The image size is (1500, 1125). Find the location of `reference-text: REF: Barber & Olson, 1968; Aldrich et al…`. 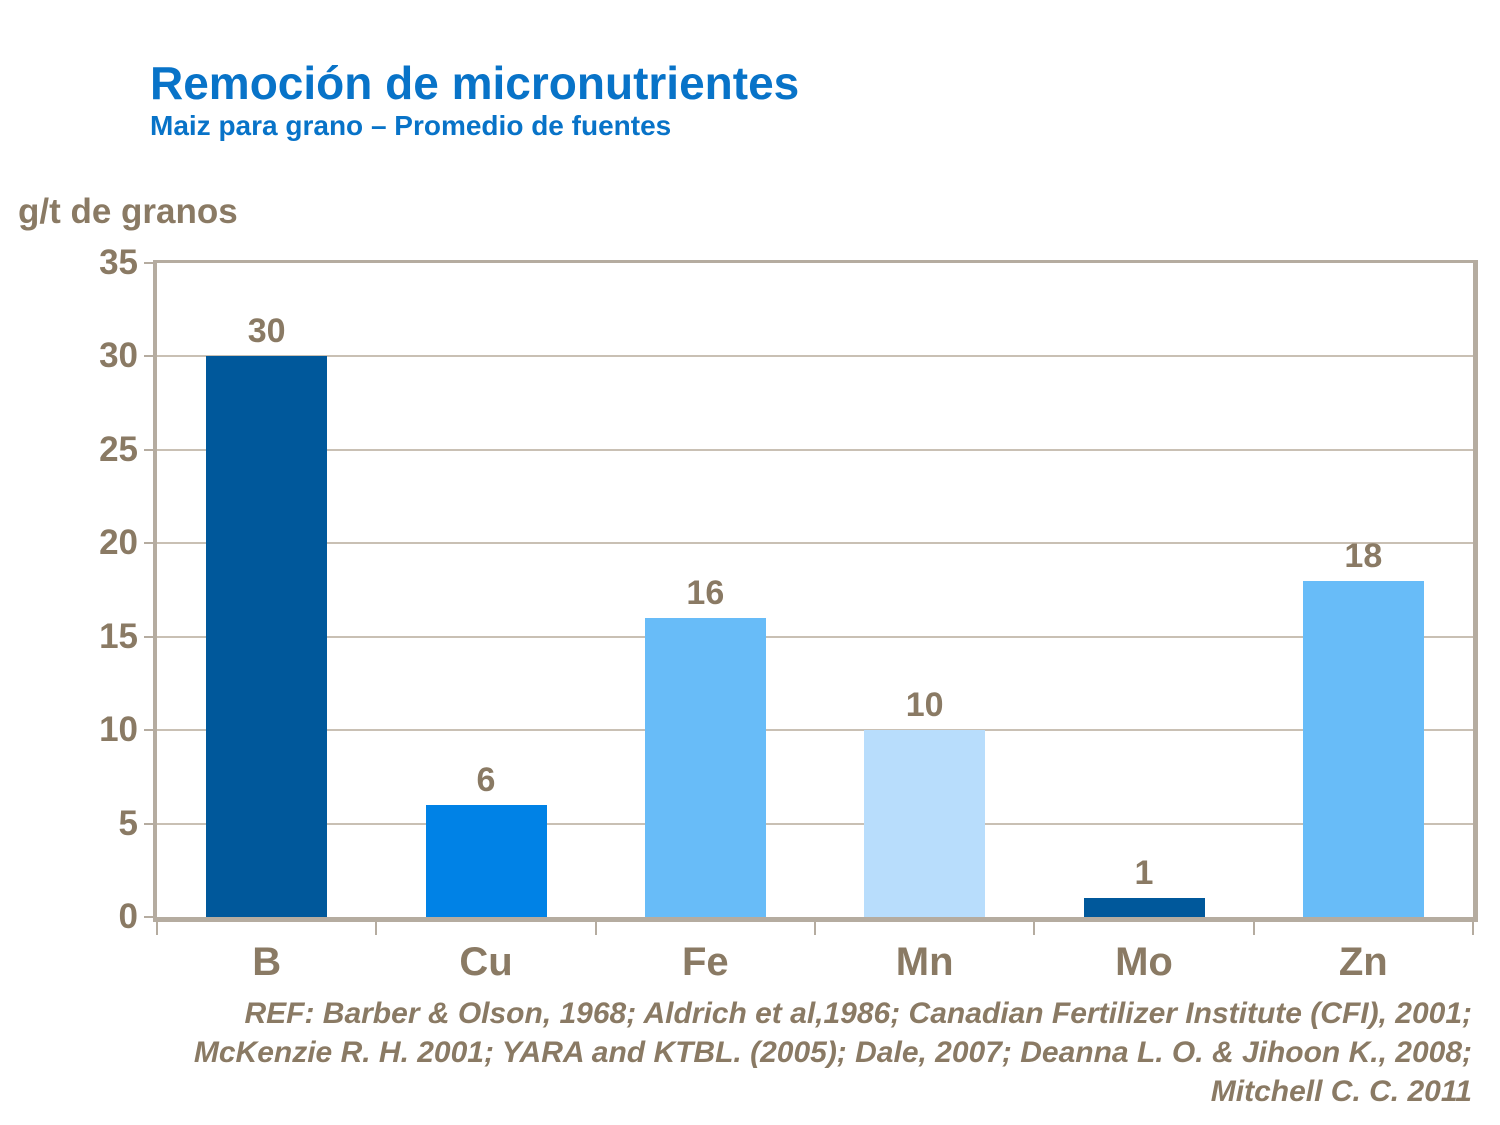

reference-text: REF: Barber & Olson, 1968; Aldrich et al… is located at coordinates (742, 1052).